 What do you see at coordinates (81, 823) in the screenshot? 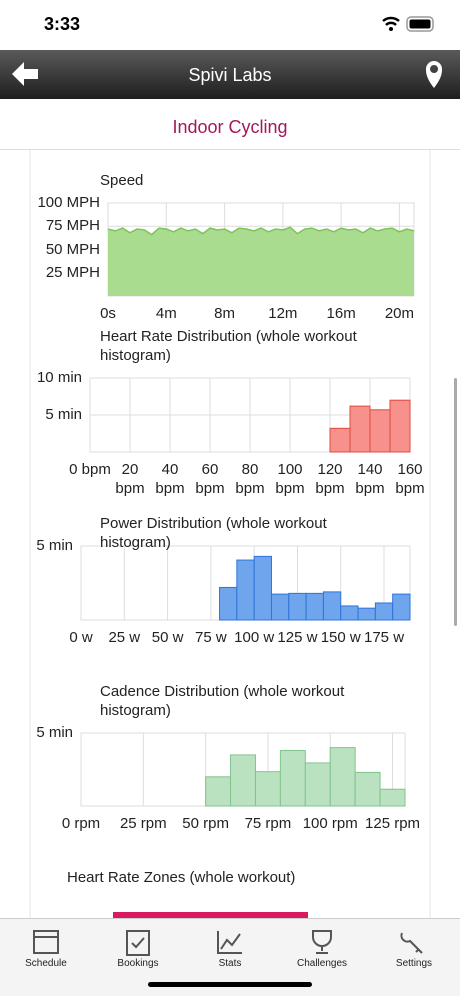
I see `x-tick-label: 0 rpm` at bounding box center [81, 823].